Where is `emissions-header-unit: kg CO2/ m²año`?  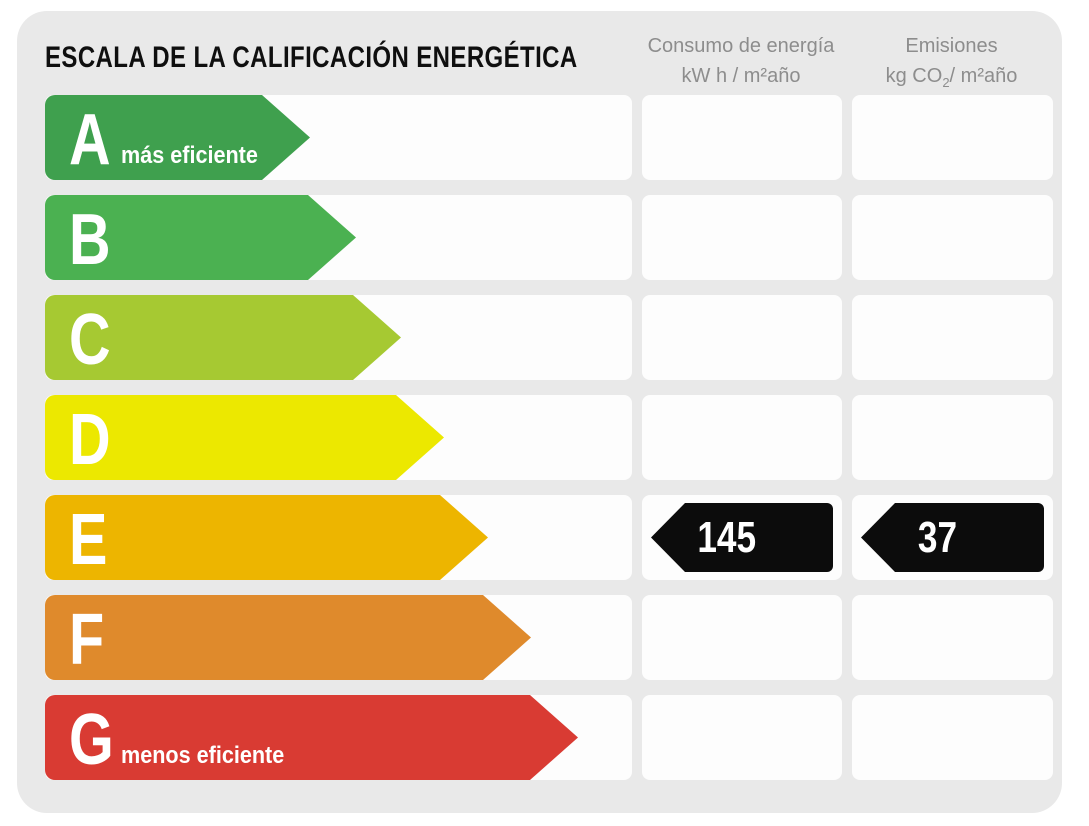 emissions-header-unit: kg CO2/ m²año is located at coordinates (951, 76).